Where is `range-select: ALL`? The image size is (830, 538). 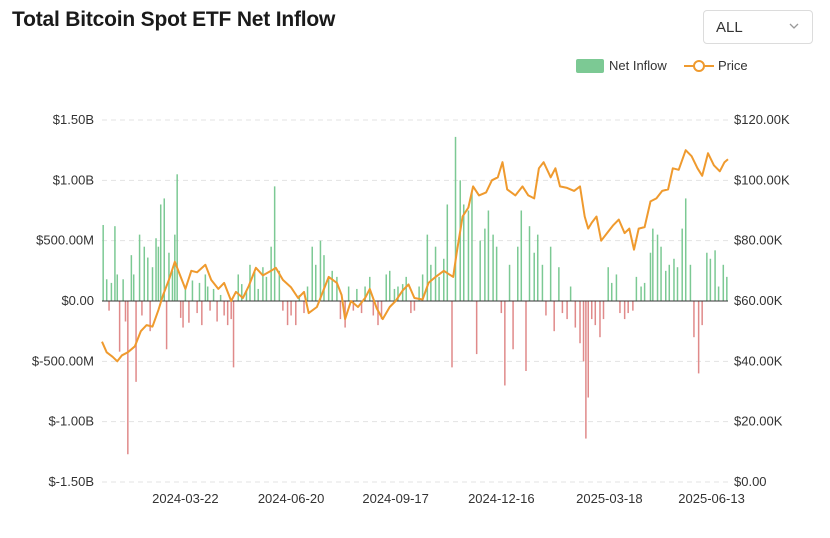
range-select: ALL is located at coordinates (758, 27).